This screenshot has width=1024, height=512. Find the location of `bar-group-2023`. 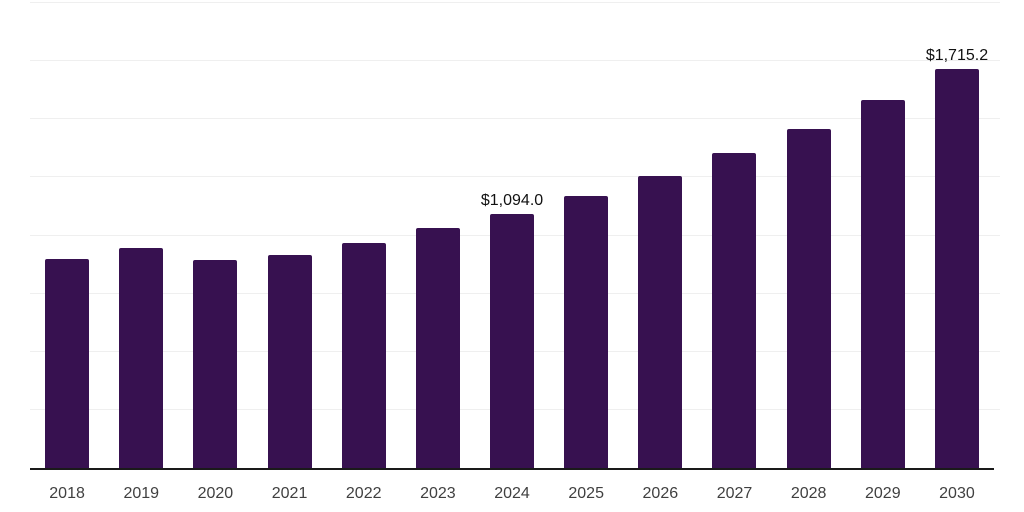

bar-group-2023 is located at coordinates (438, 235).